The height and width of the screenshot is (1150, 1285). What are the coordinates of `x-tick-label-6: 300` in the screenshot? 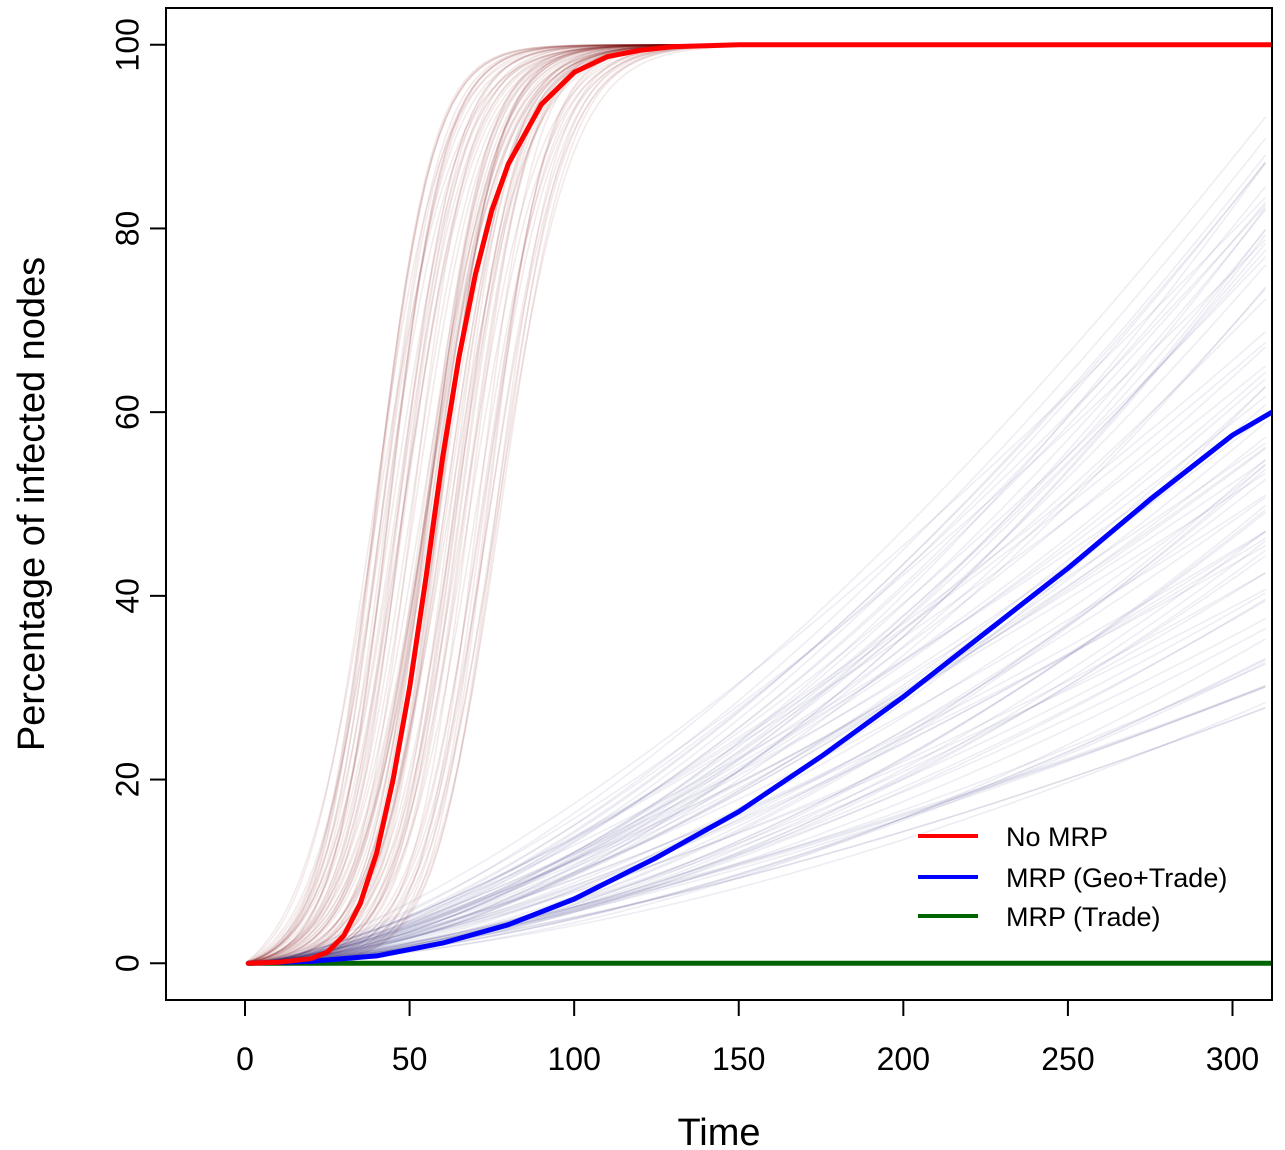 It's located at (1232, 1059).